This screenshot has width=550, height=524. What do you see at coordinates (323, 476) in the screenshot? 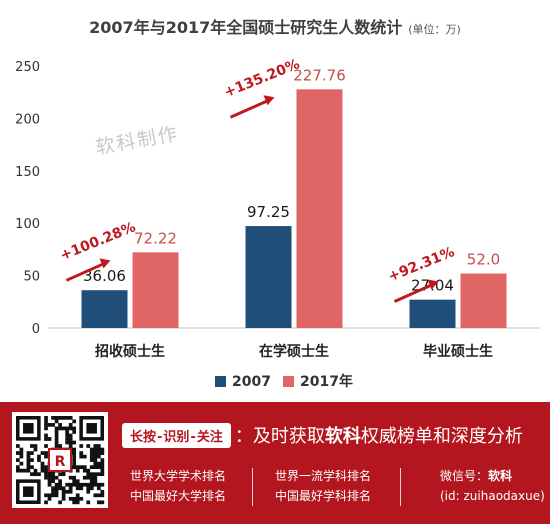
I see `link-world-subject-ranking: 世界一流学科排名` at bounding box center [323, 476].